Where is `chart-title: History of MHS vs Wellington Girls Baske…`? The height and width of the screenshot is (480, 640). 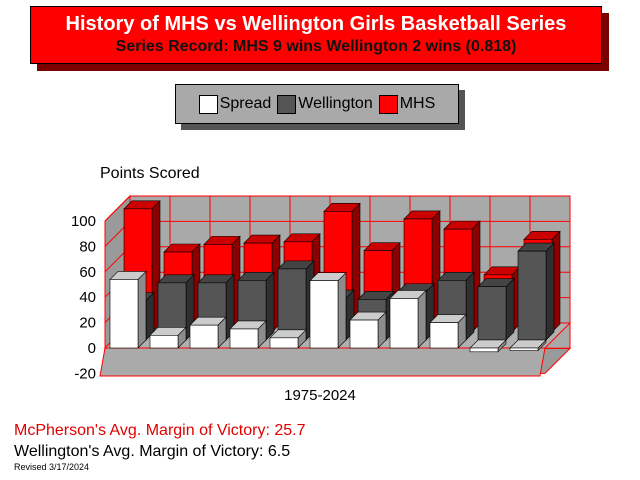
chart-title: History of MHS vs Wellington Girls Baske… is located at coordinates (316, 24).